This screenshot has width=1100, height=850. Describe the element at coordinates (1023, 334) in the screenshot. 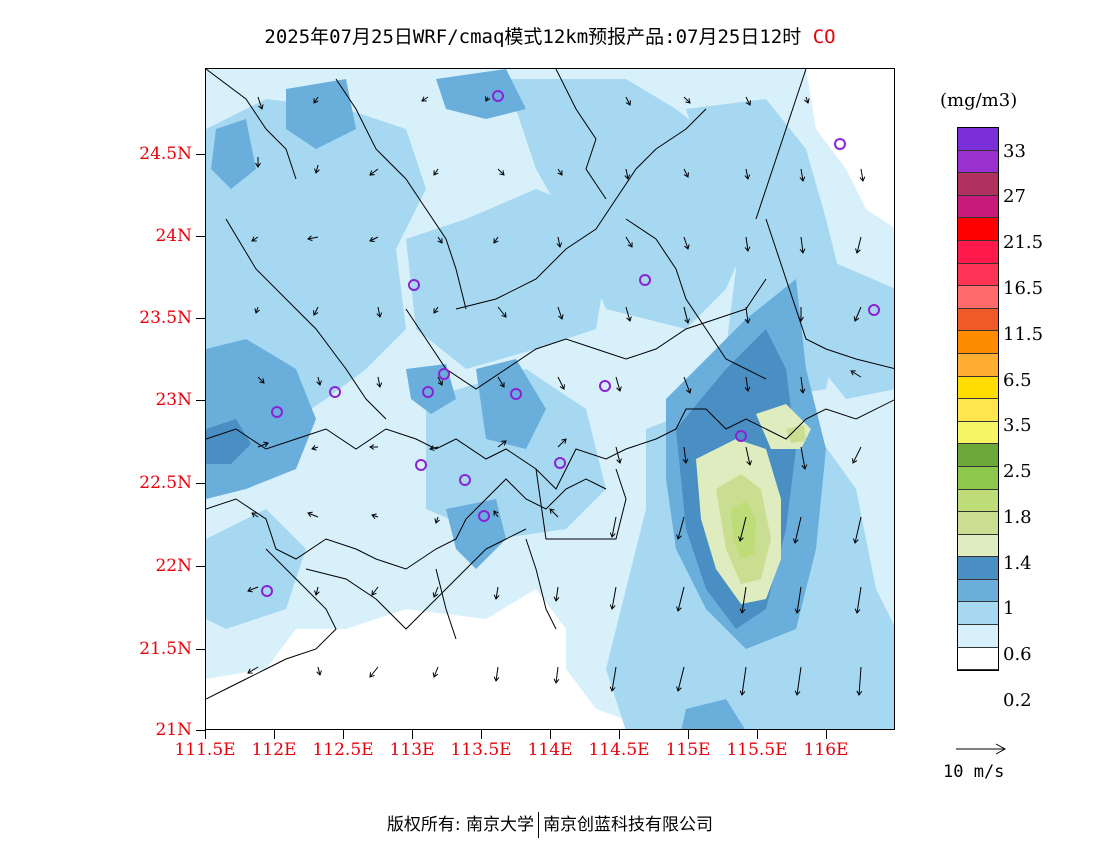

I see `colorbar-label: 11.5` at that location.